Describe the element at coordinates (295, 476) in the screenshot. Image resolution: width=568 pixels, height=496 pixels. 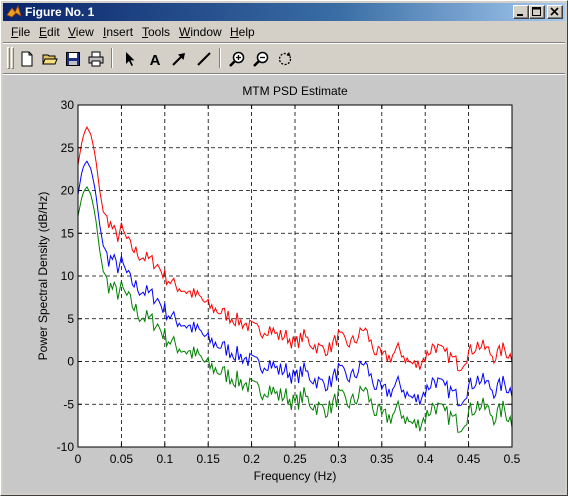
I see `x-axis-label: Frequency (Hz)` at that location.